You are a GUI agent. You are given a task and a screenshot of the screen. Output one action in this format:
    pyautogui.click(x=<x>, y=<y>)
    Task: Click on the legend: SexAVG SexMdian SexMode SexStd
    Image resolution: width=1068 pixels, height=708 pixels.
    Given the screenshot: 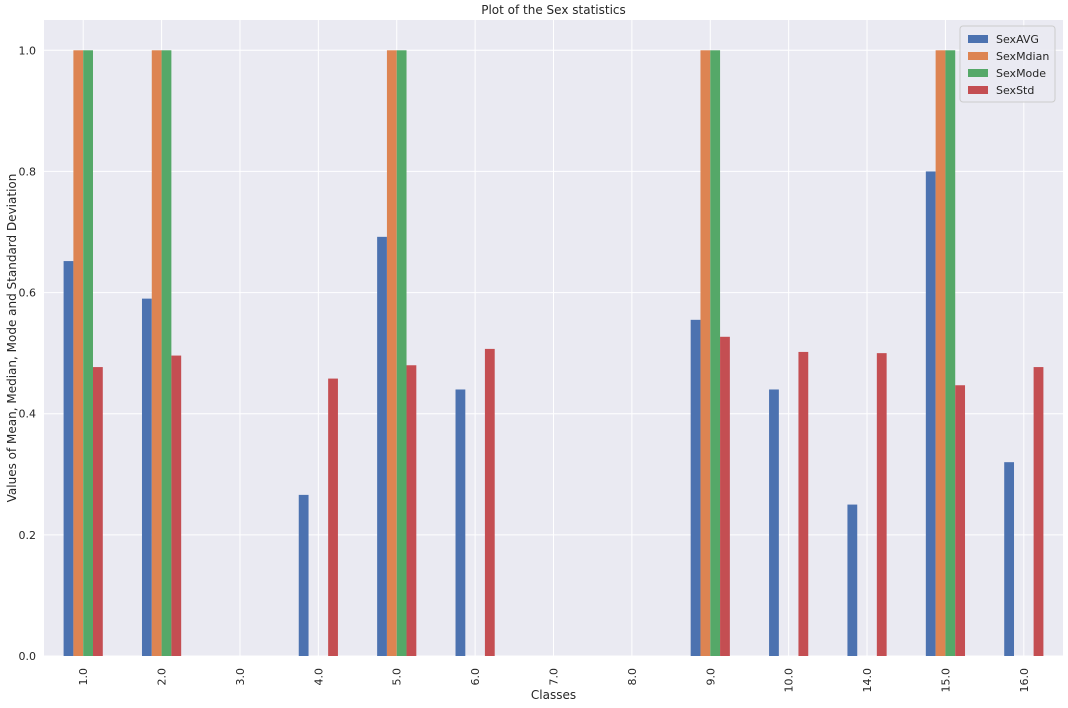 What is the action you would take?
    pyautogui.click(x=1007, y=64)
    